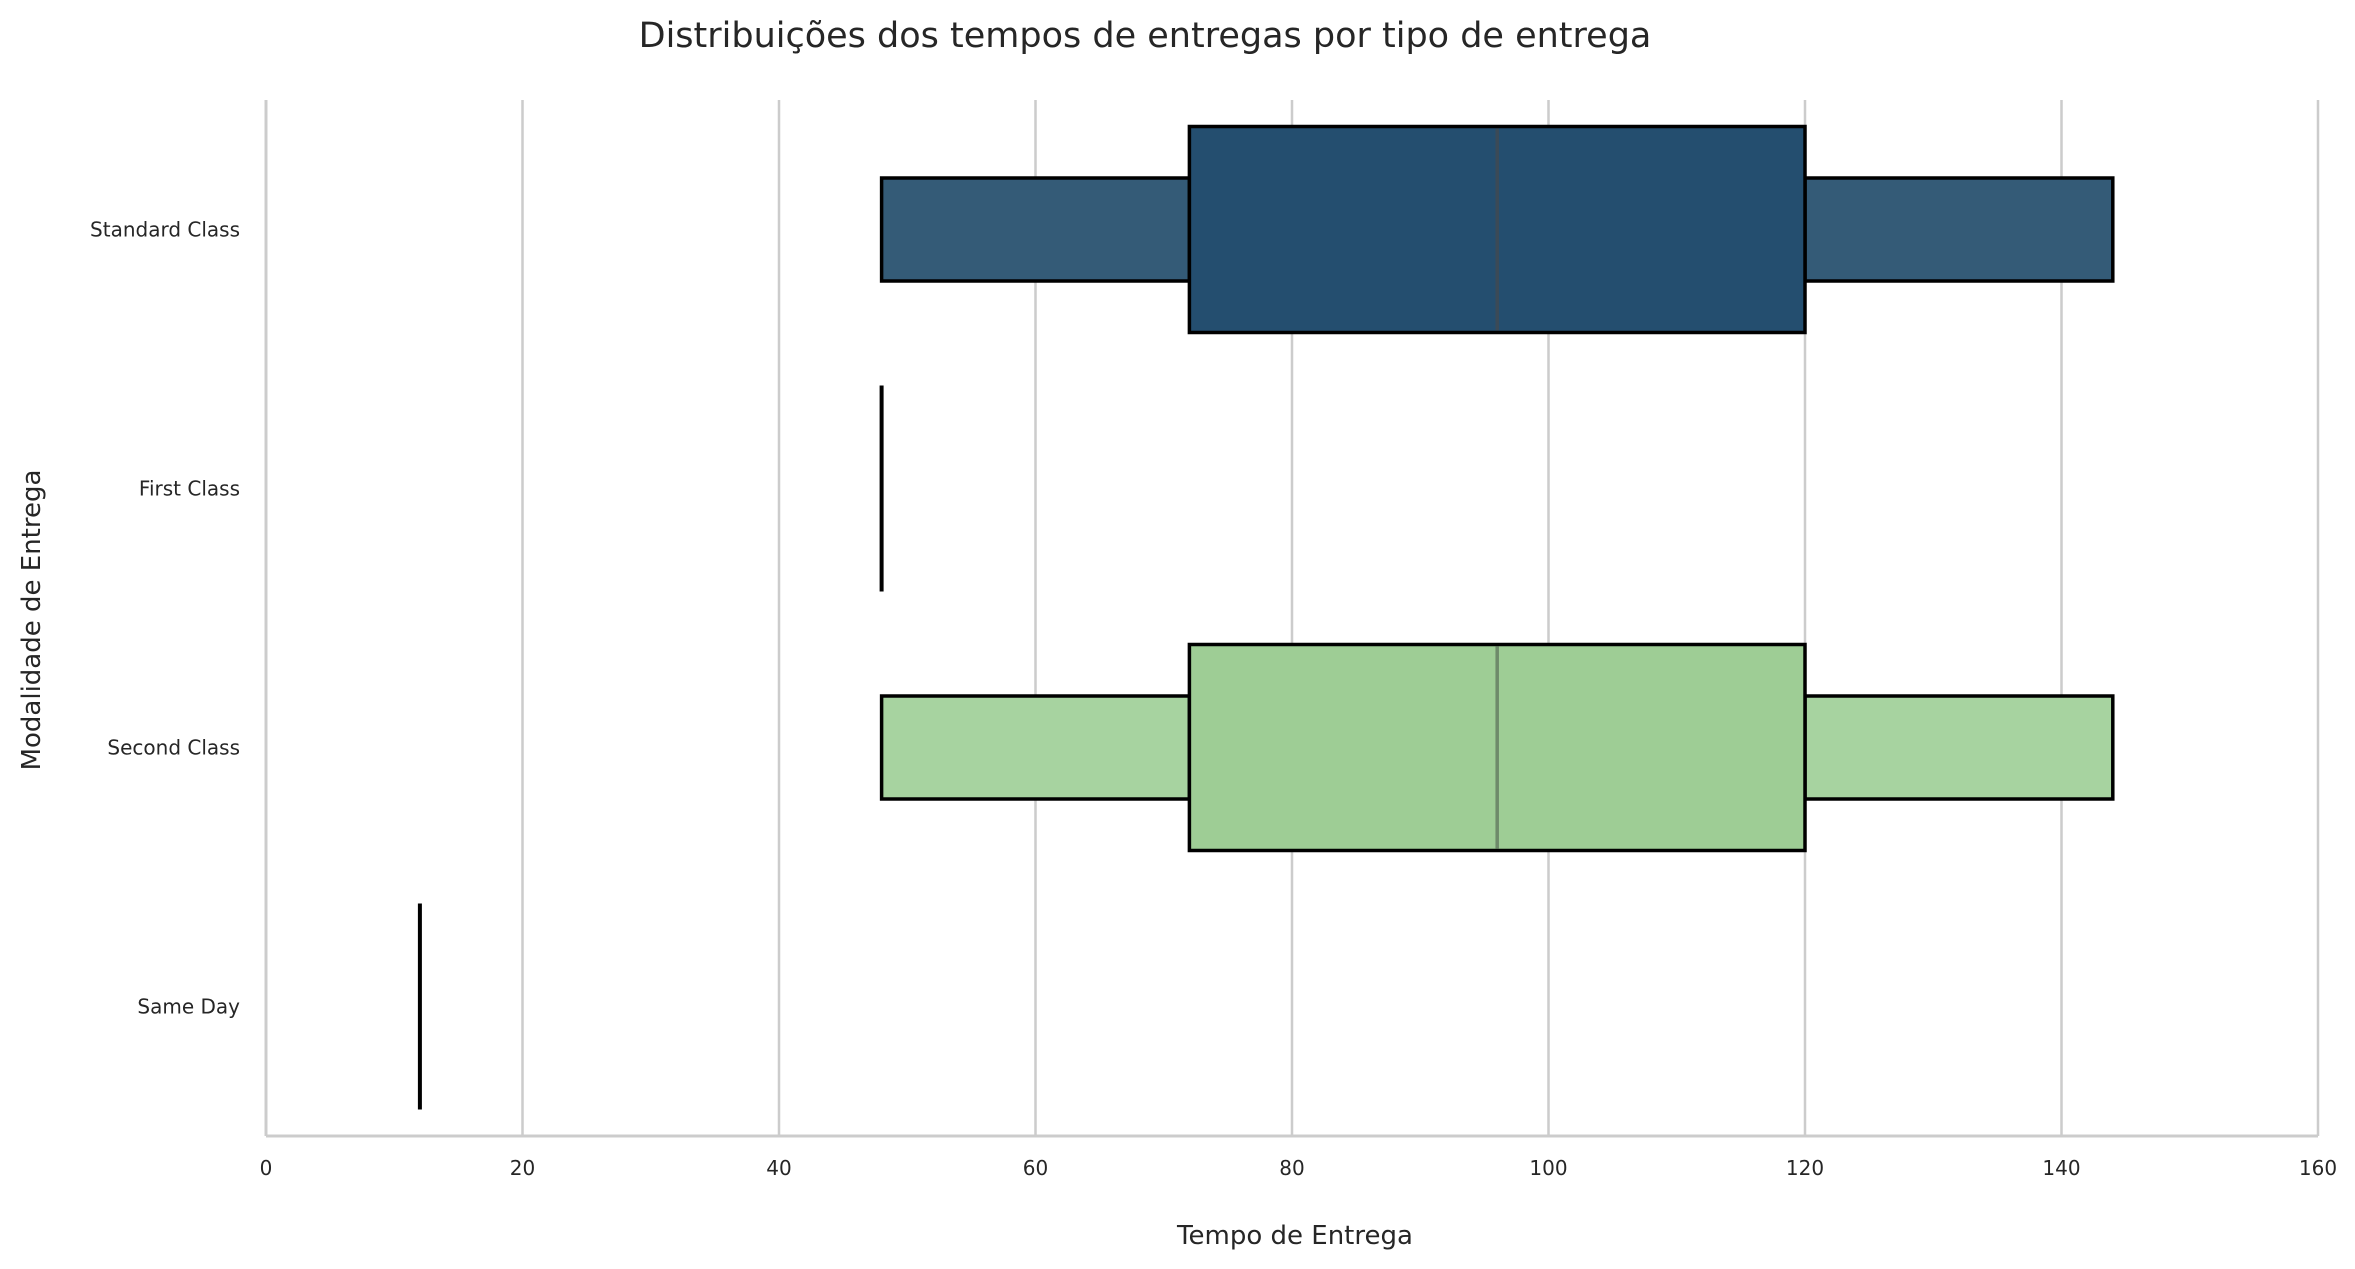  Describe the element at coordinates (2061, 1168) in the screenshot. I see `x-tick-label: 140` at that location.